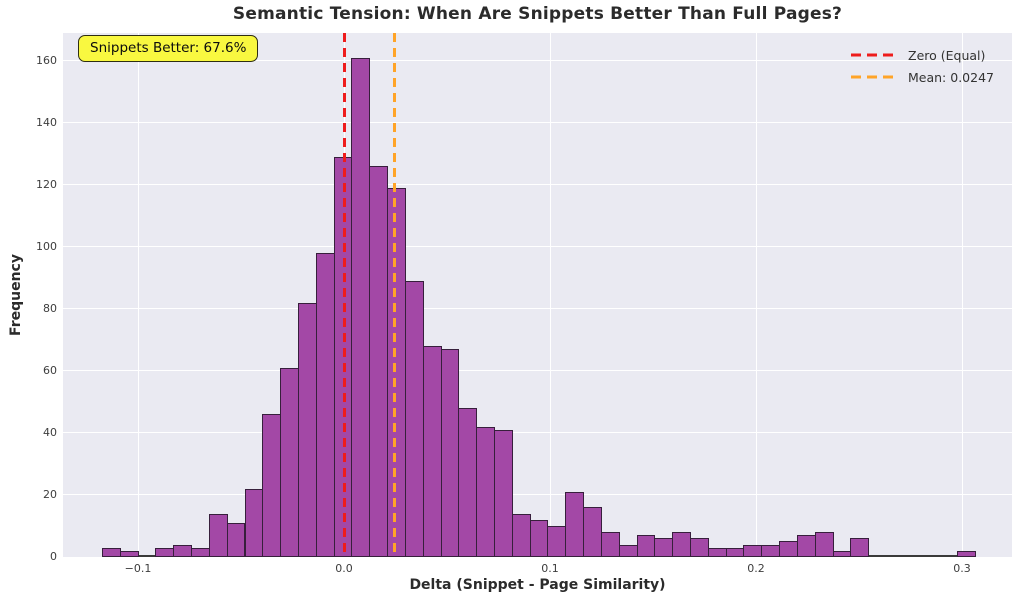 This screenshot has height=610, width=1024. I want to click on x-tick-label: −0.1, so click(138, 568).